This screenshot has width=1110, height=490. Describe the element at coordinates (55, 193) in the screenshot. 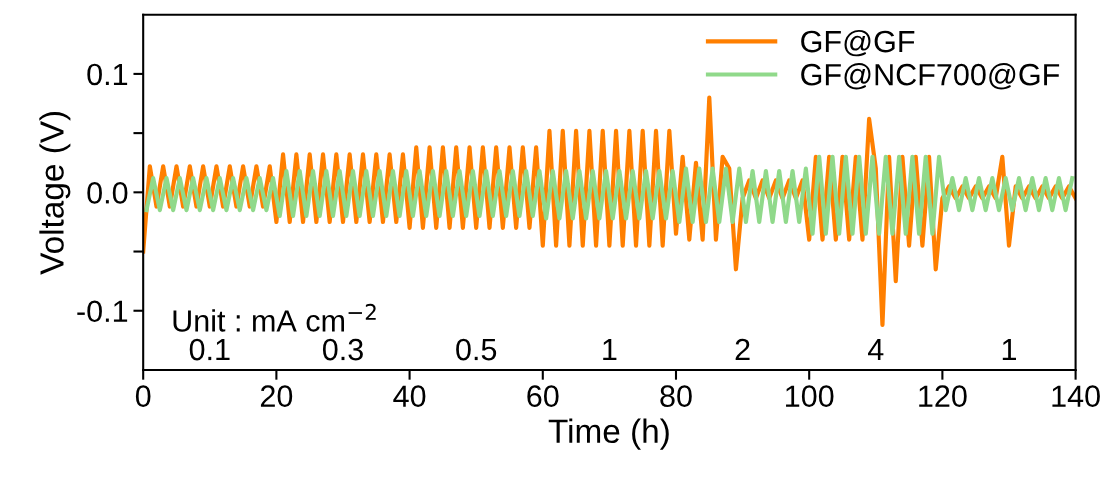

I see `y-axis-title: Voltage (V)` at that location.